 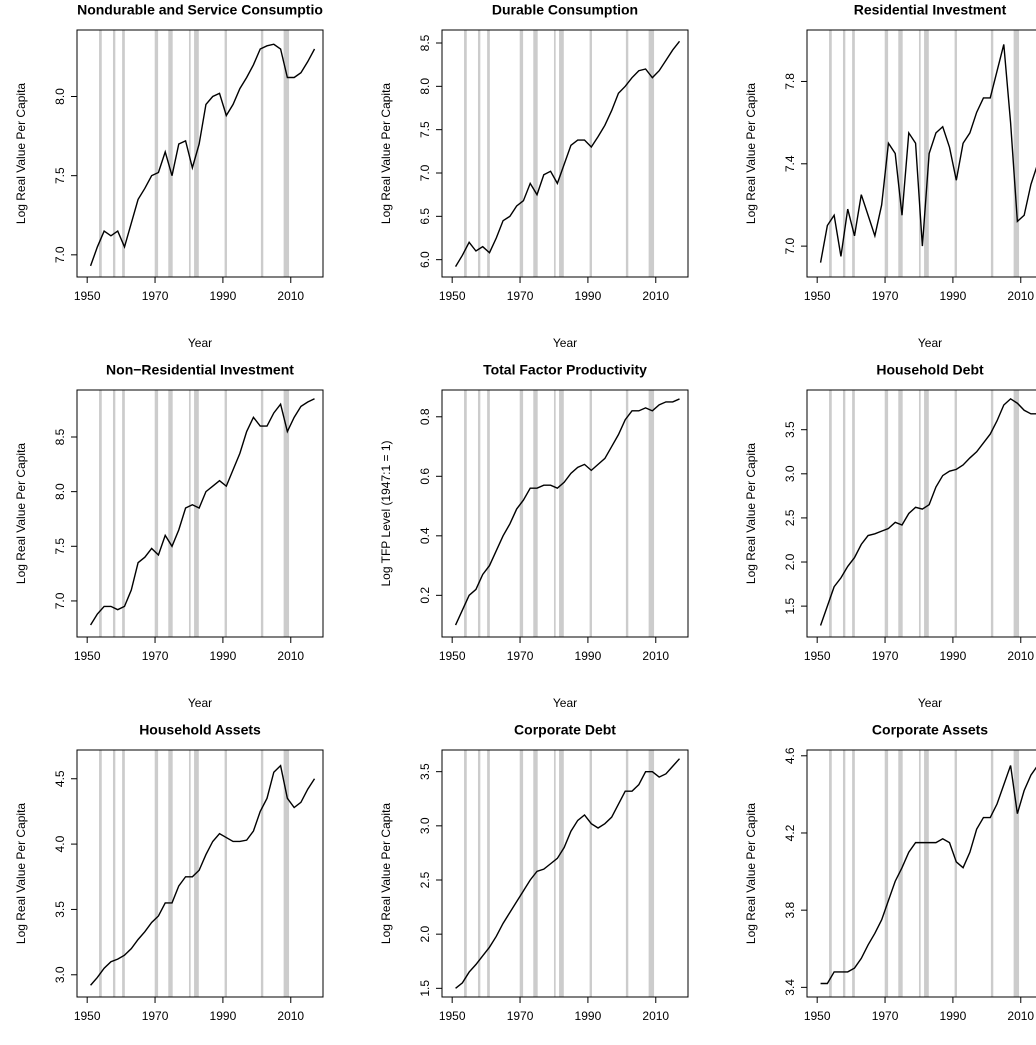 What do you see at coordinates (425, 535) in the screenshot?
I see `y-tick-label: 0.4` at bounding box center [425, 535].